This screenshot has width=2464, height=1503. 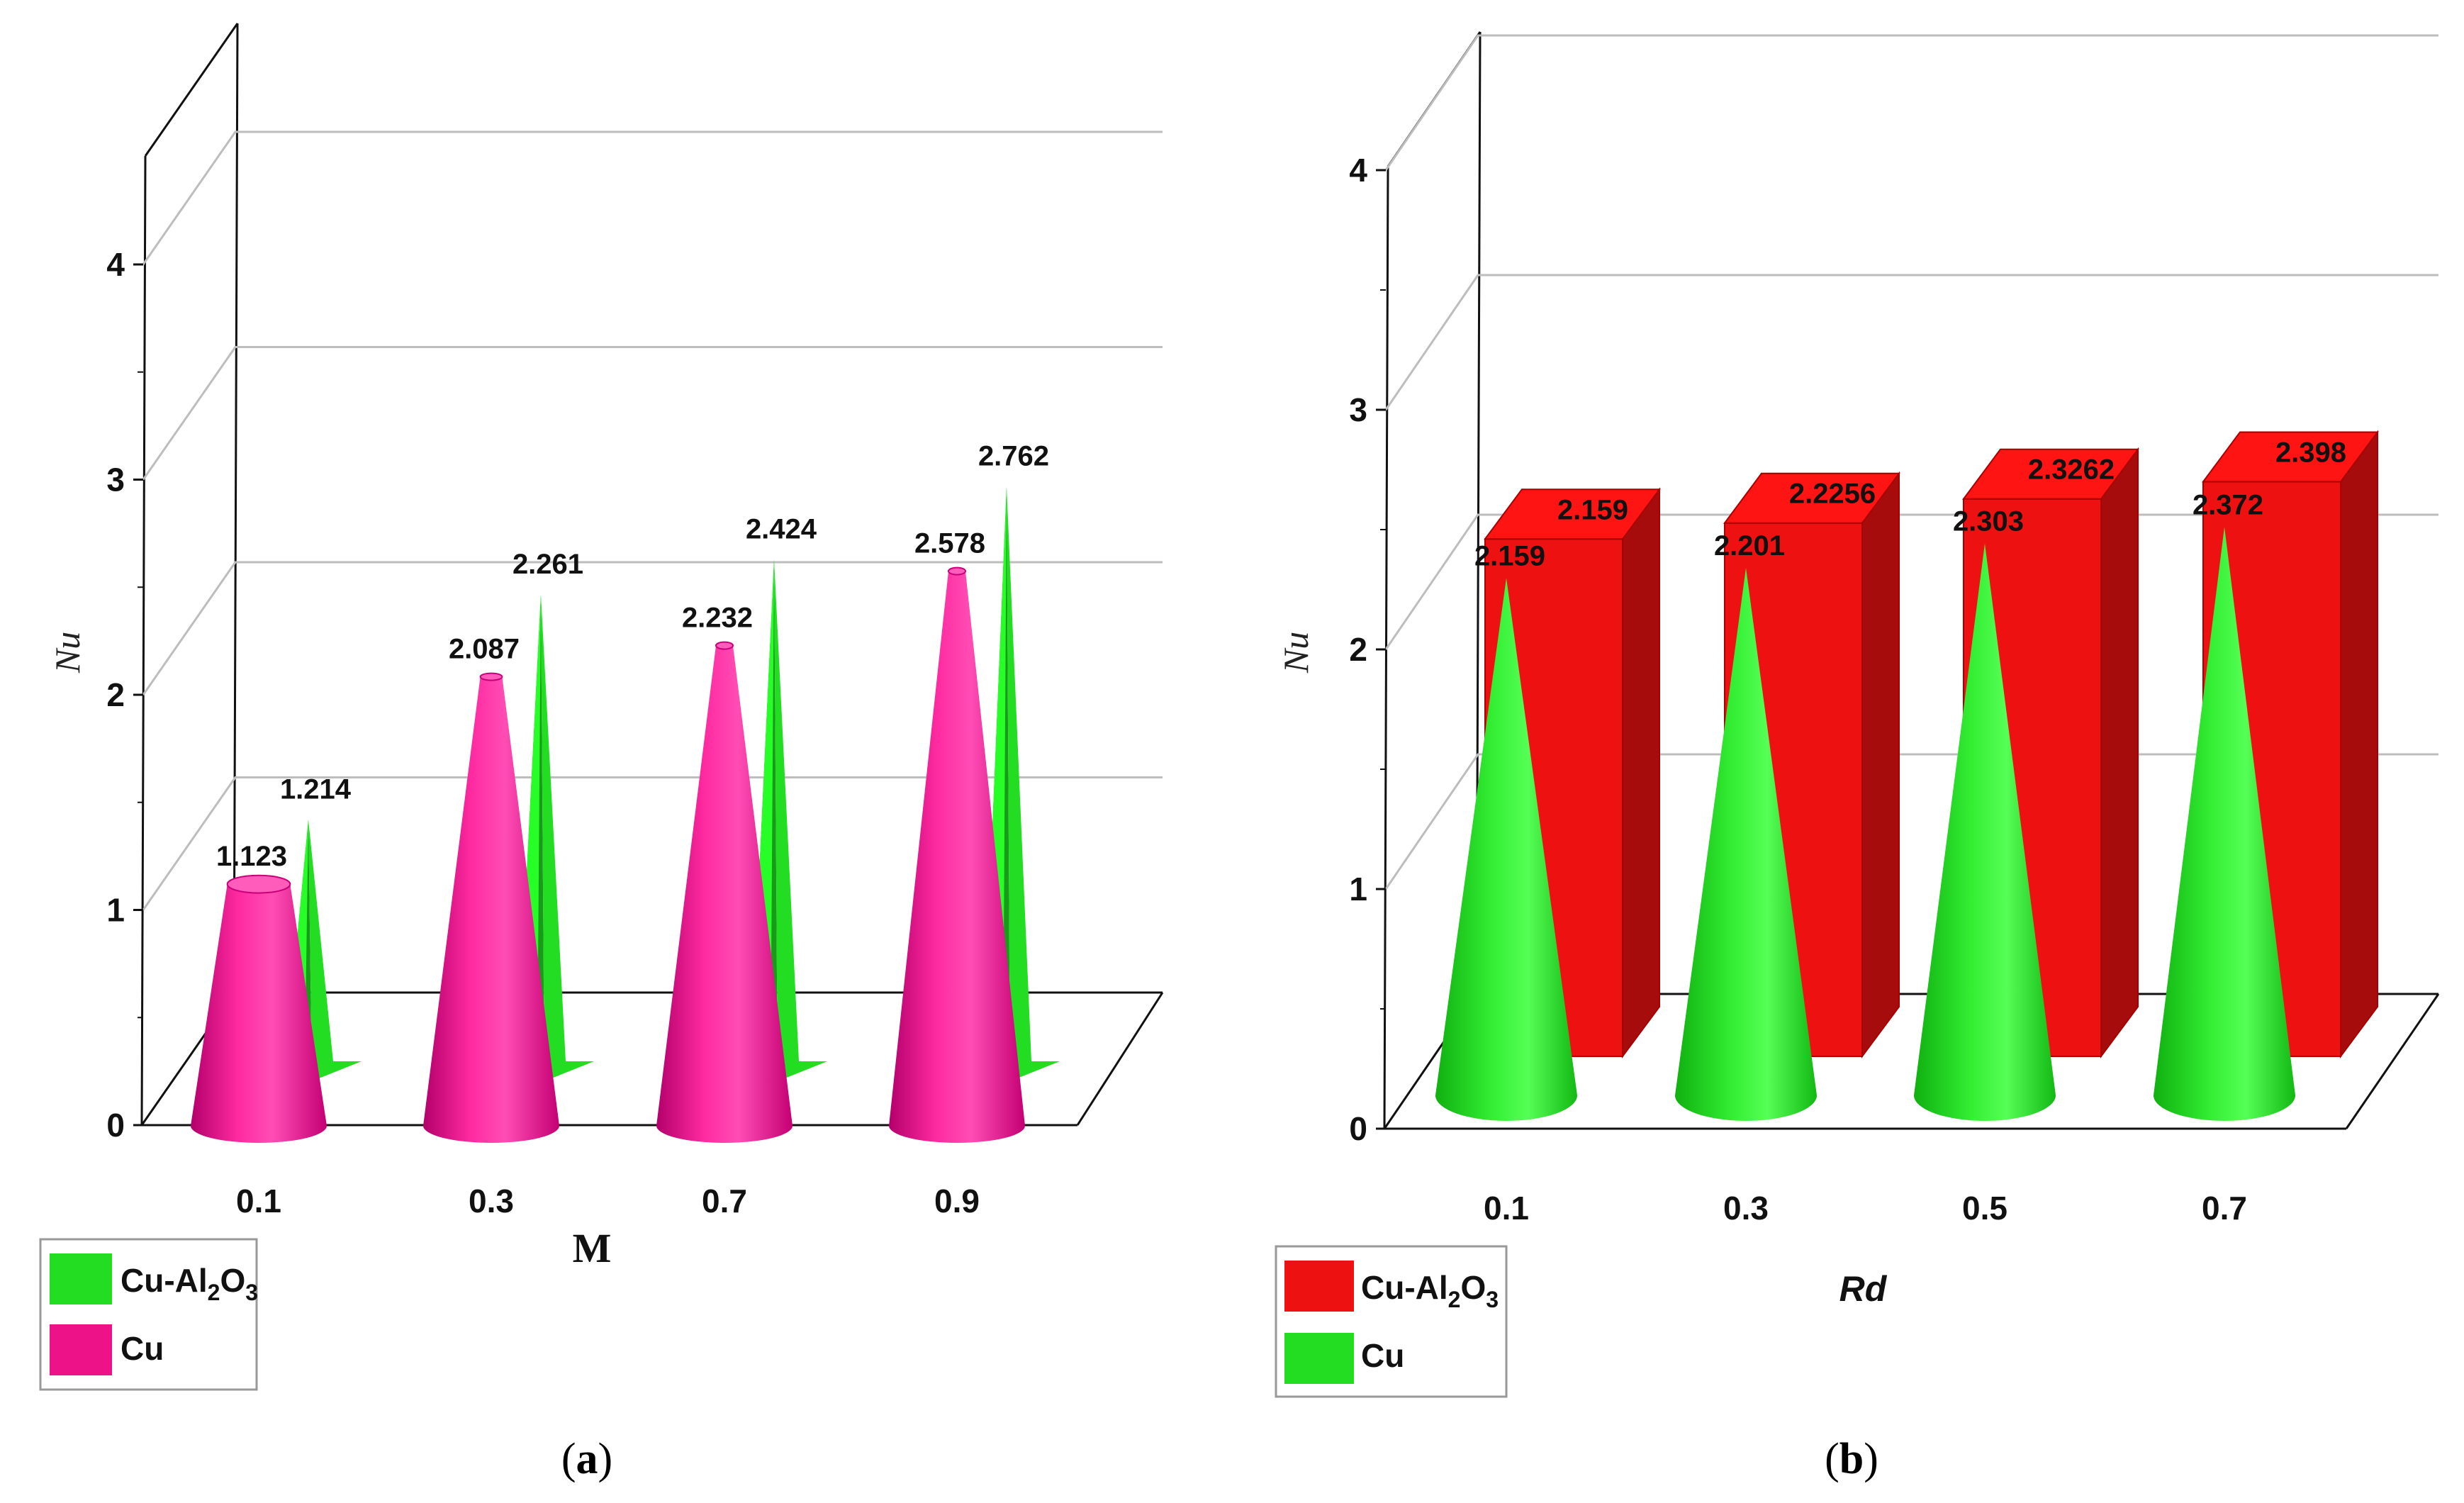 I want to click on data-label: 2.087, so click(x=484, y=649).